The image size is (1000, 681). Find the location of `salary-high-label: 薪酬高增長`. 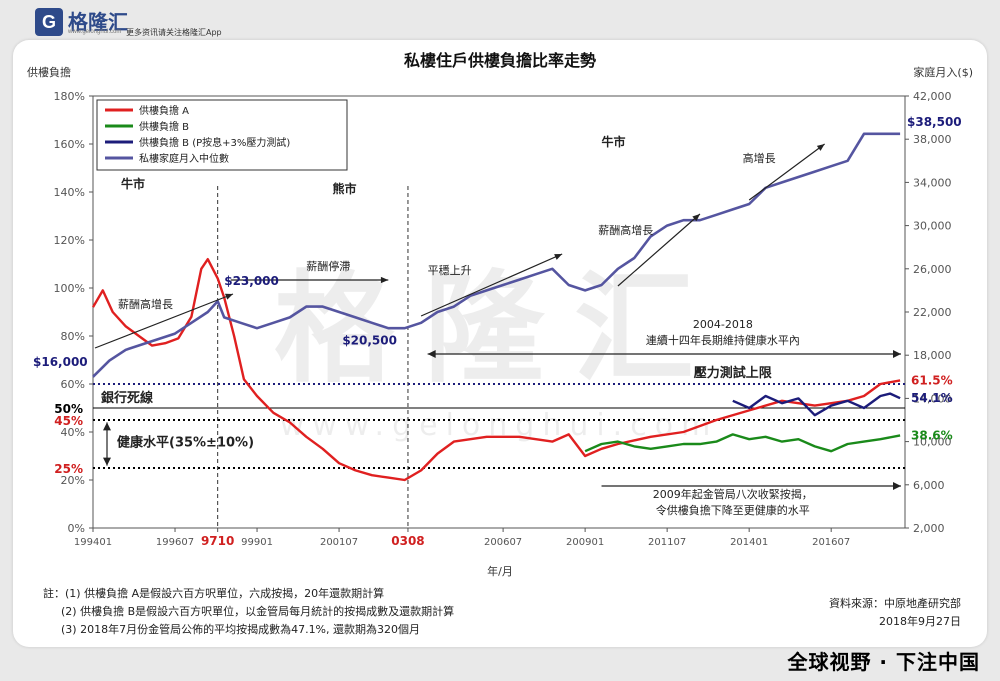

salary-high-label: 薪酬高增長 is located at coordinates (145, 304).